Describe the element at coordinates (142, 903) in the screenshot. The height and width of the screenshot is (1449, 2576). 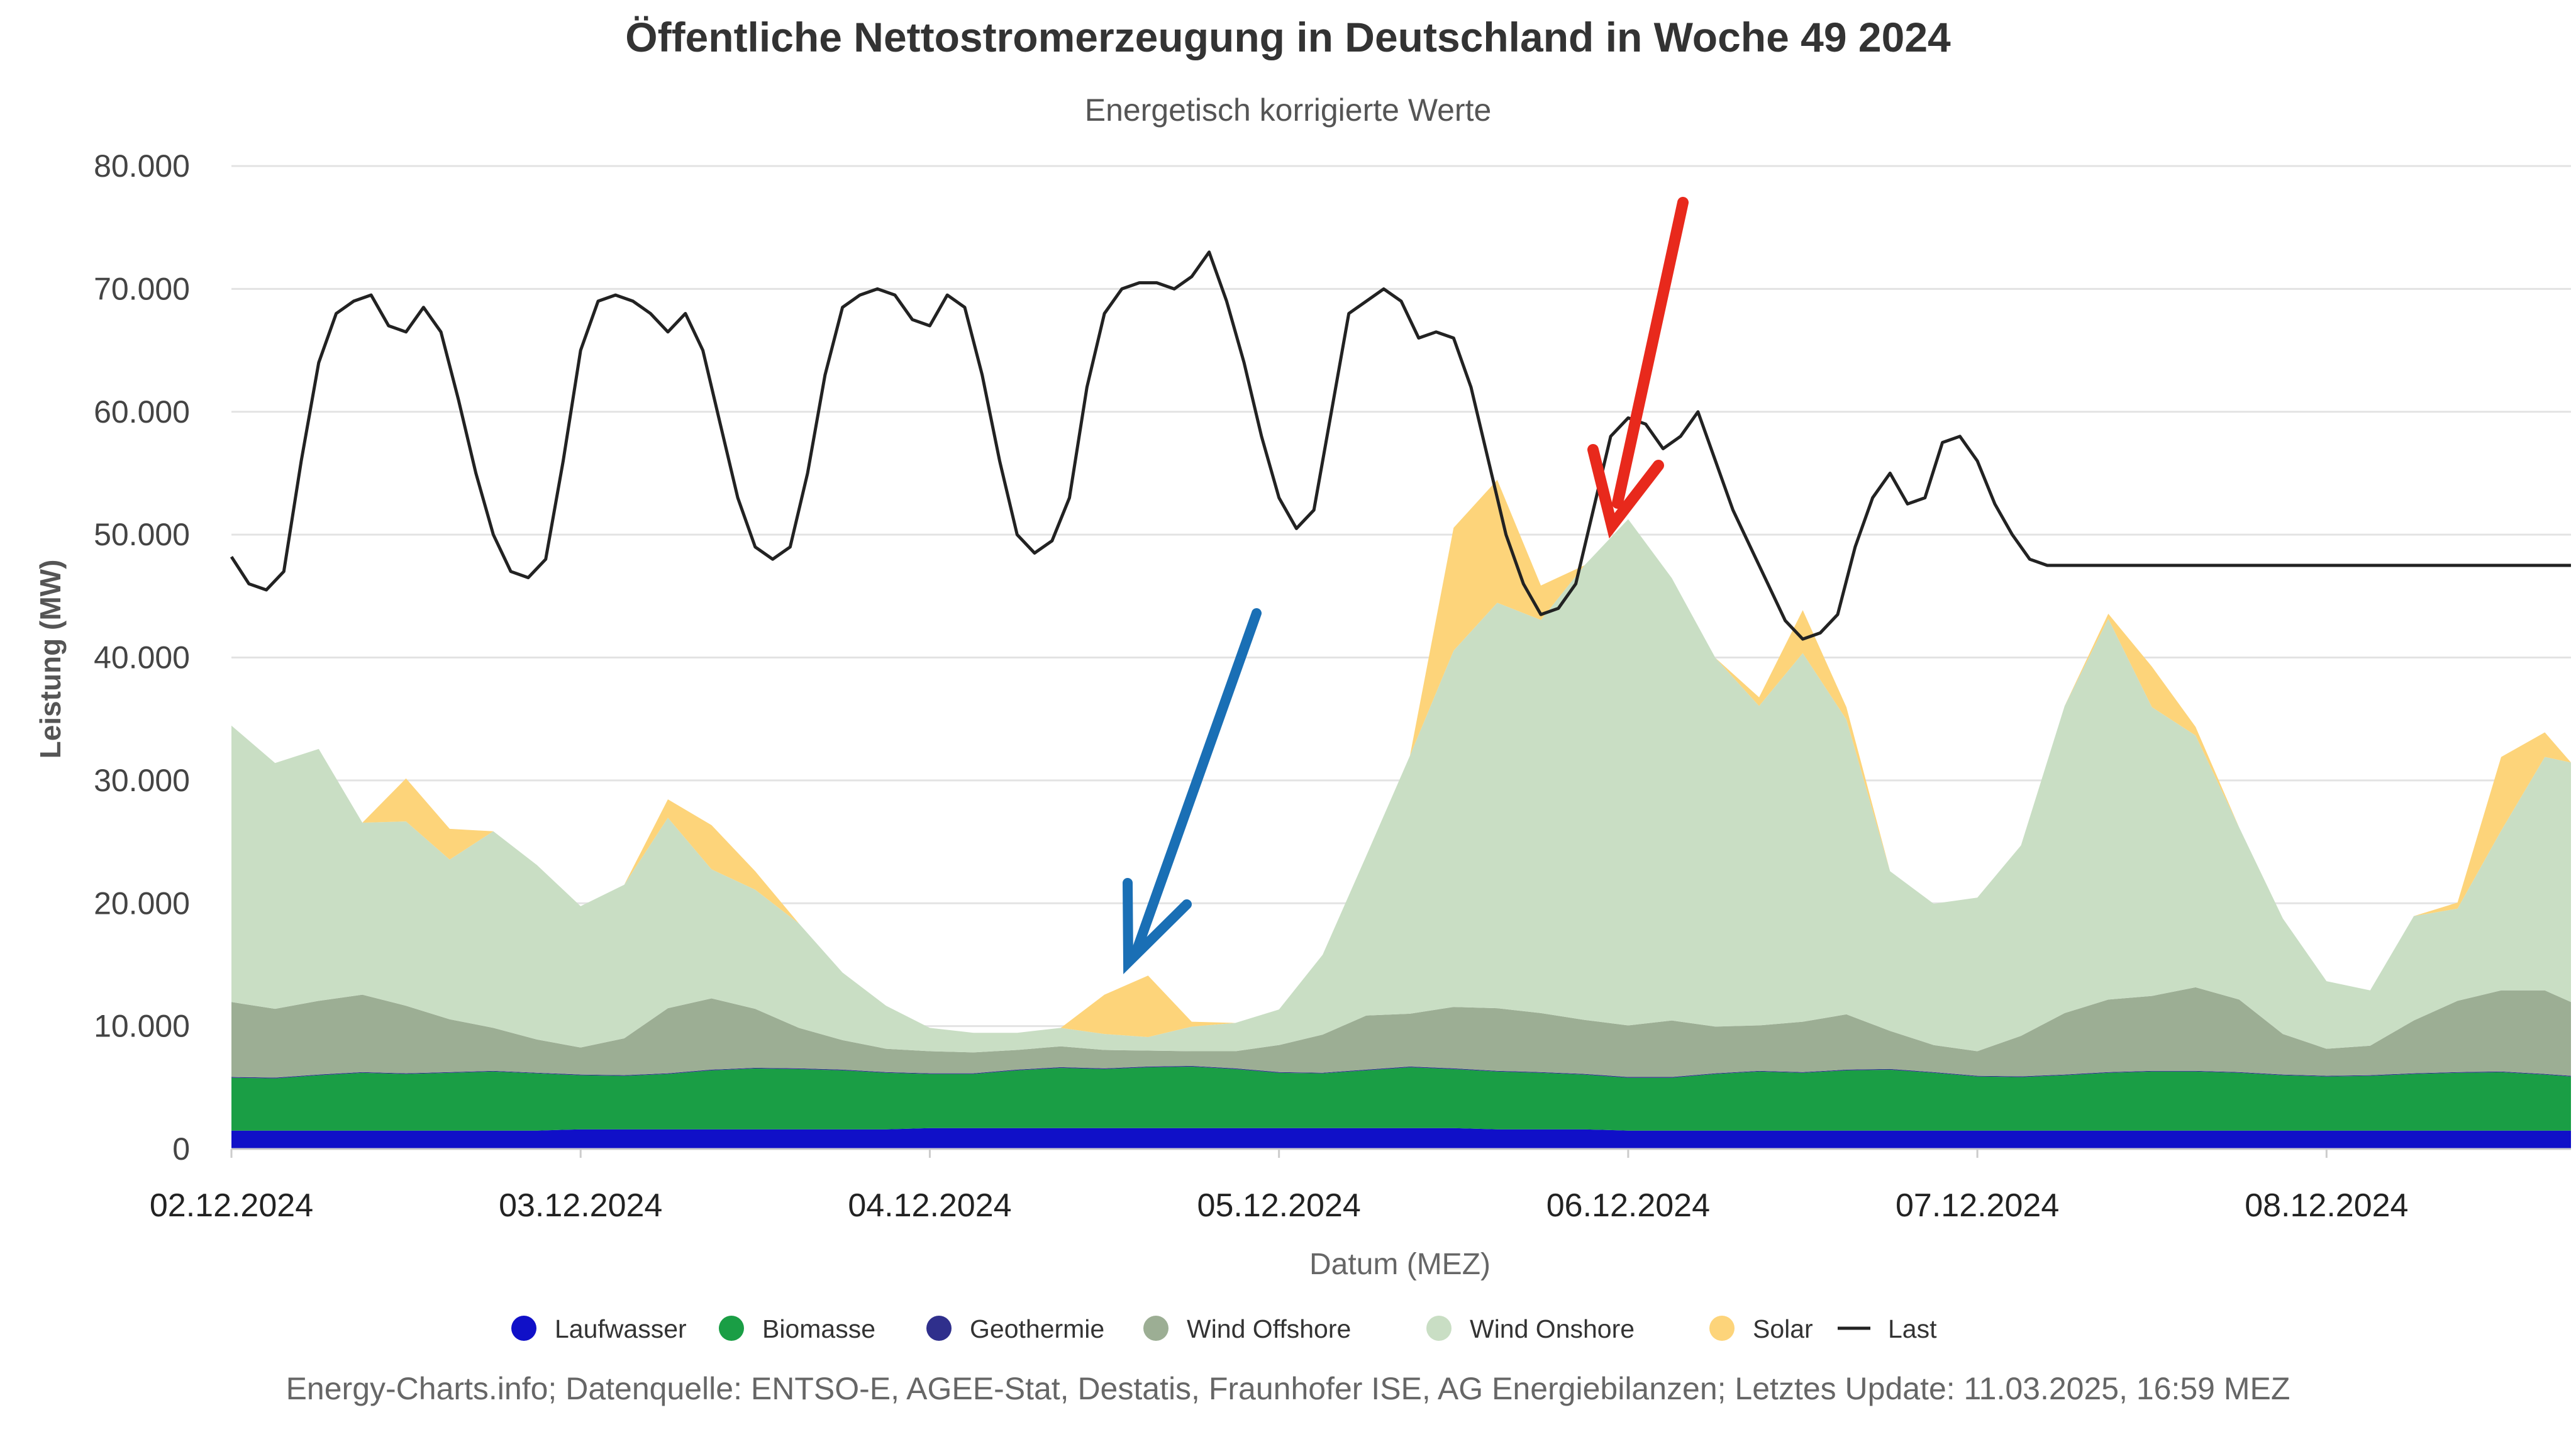
I see `y-tick-label: 20.000` at that location.